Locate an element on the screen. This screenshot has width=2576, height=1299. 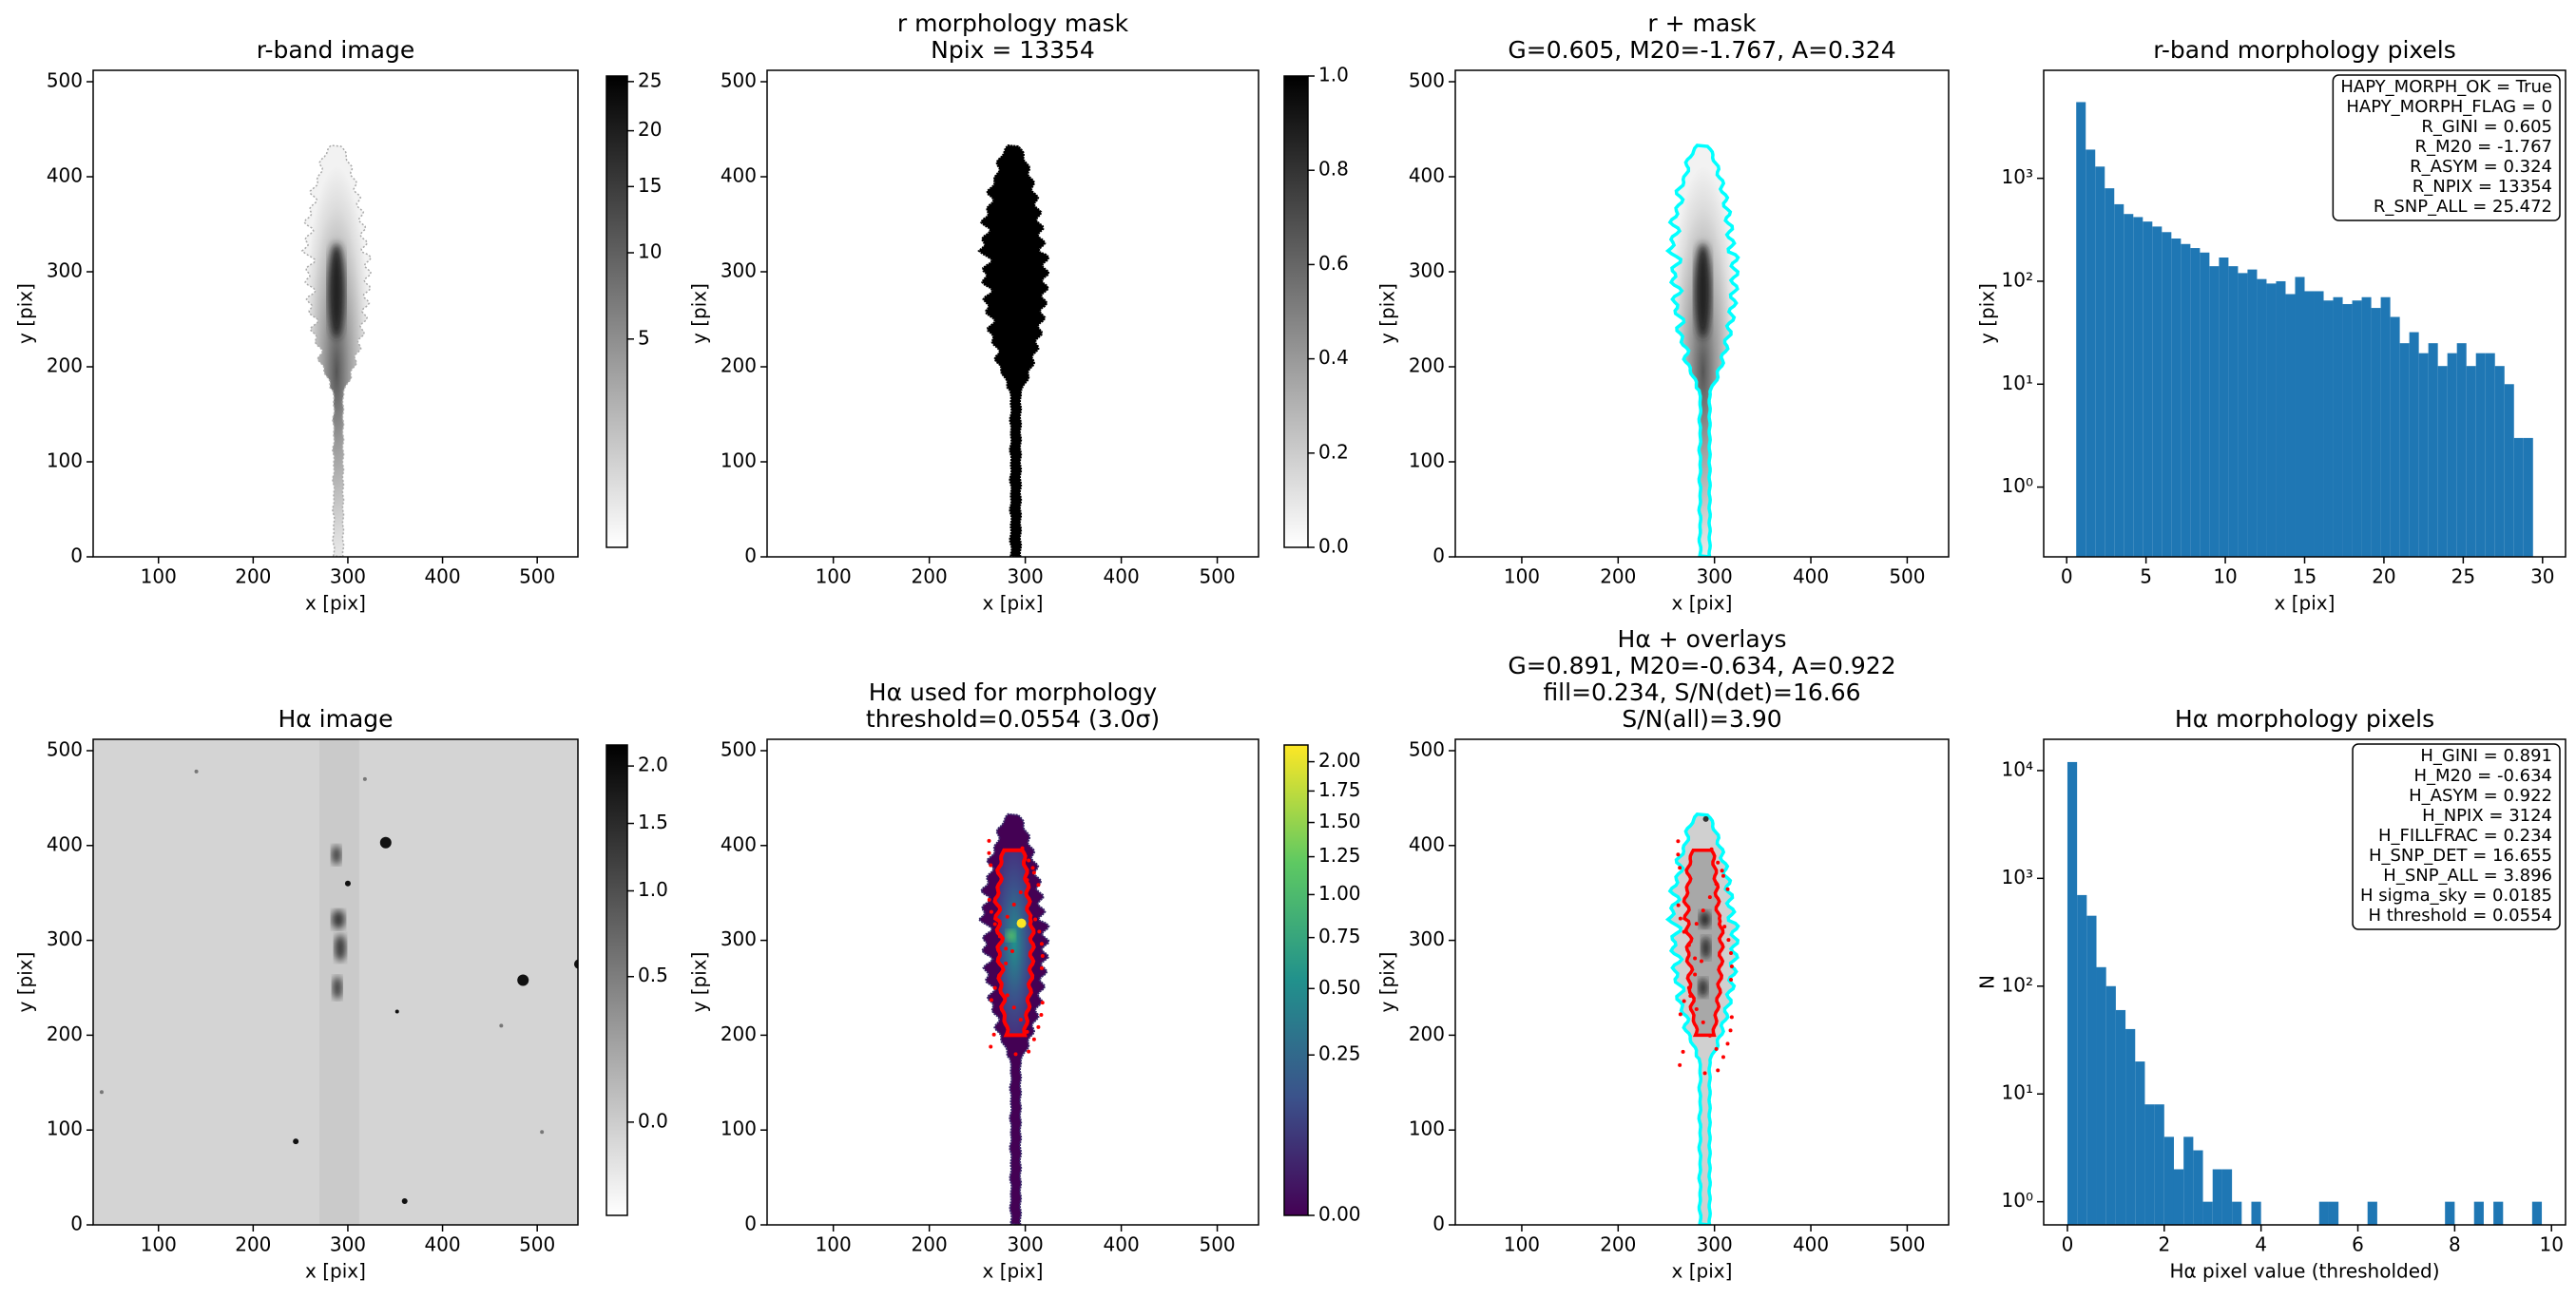
x-tick-label: 0 is located at coordinates (2067, 576).